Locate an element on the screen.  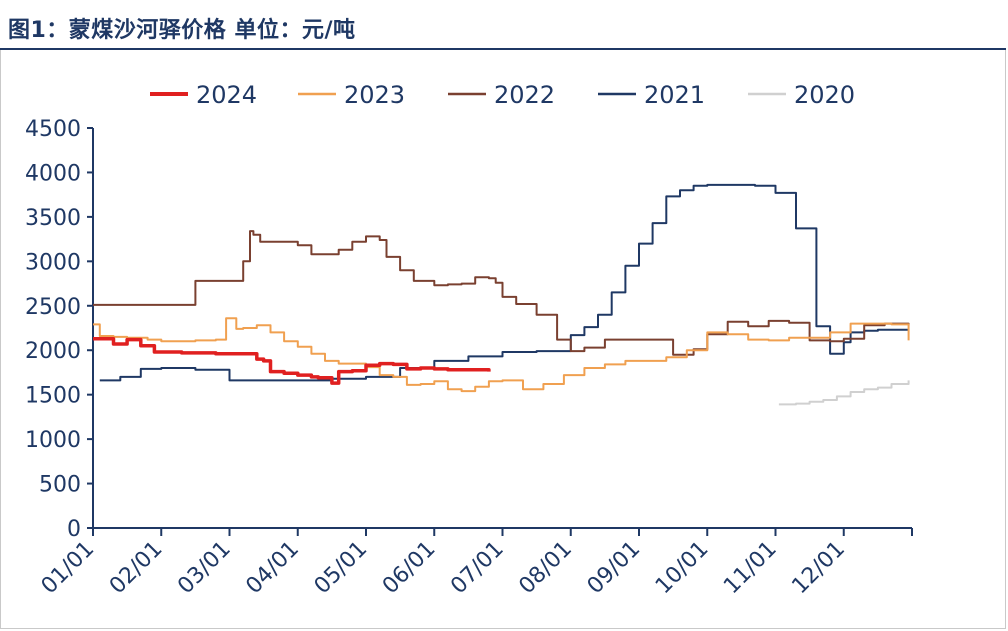
y-tick-label: 3500 is located at coordinates (53, 218).